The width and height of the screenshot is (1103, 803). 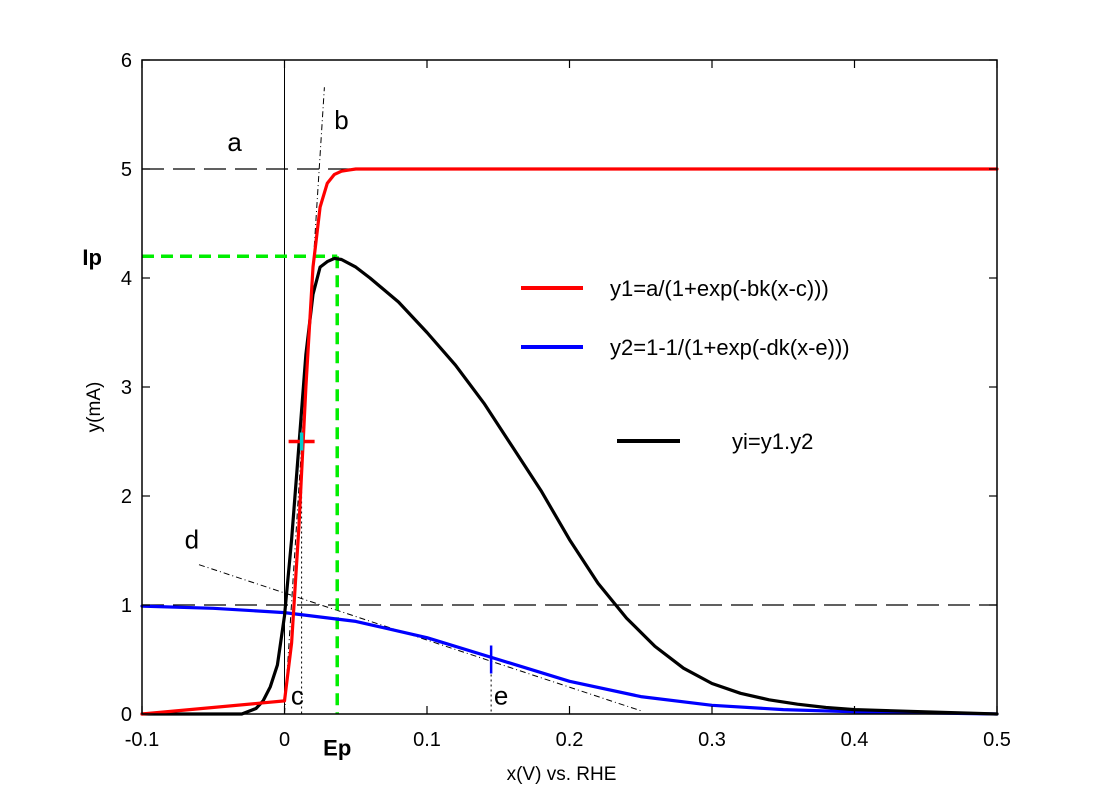 I want to click on annotation-b: b, so click(x=341, y=120).